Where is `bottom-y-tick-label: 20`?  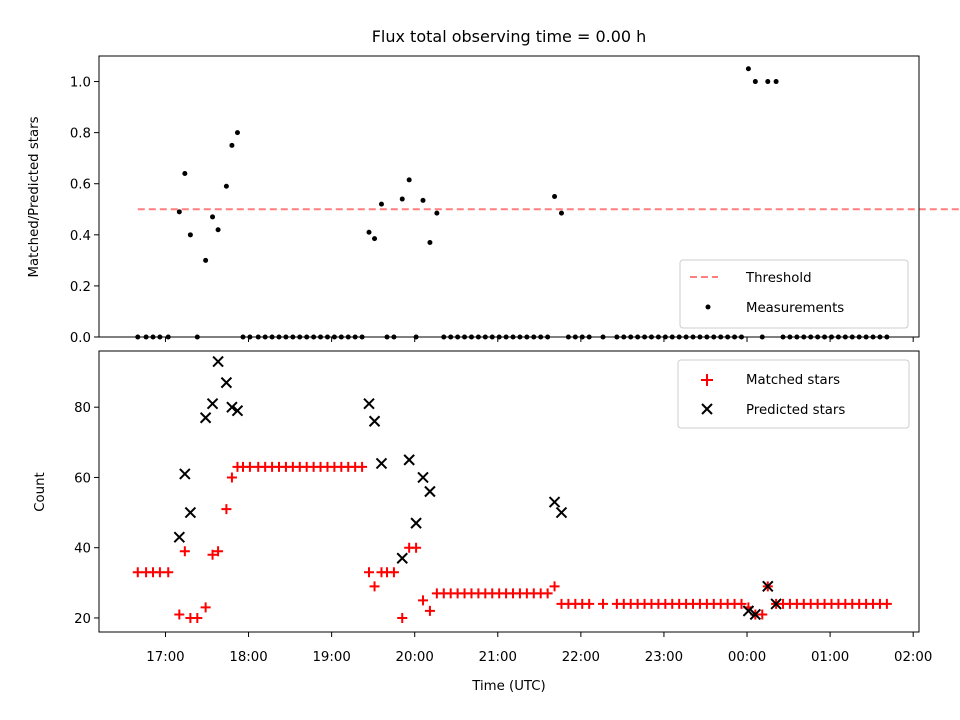
bottom-y-tick-label: 20 is located at coordinates (82, 619).